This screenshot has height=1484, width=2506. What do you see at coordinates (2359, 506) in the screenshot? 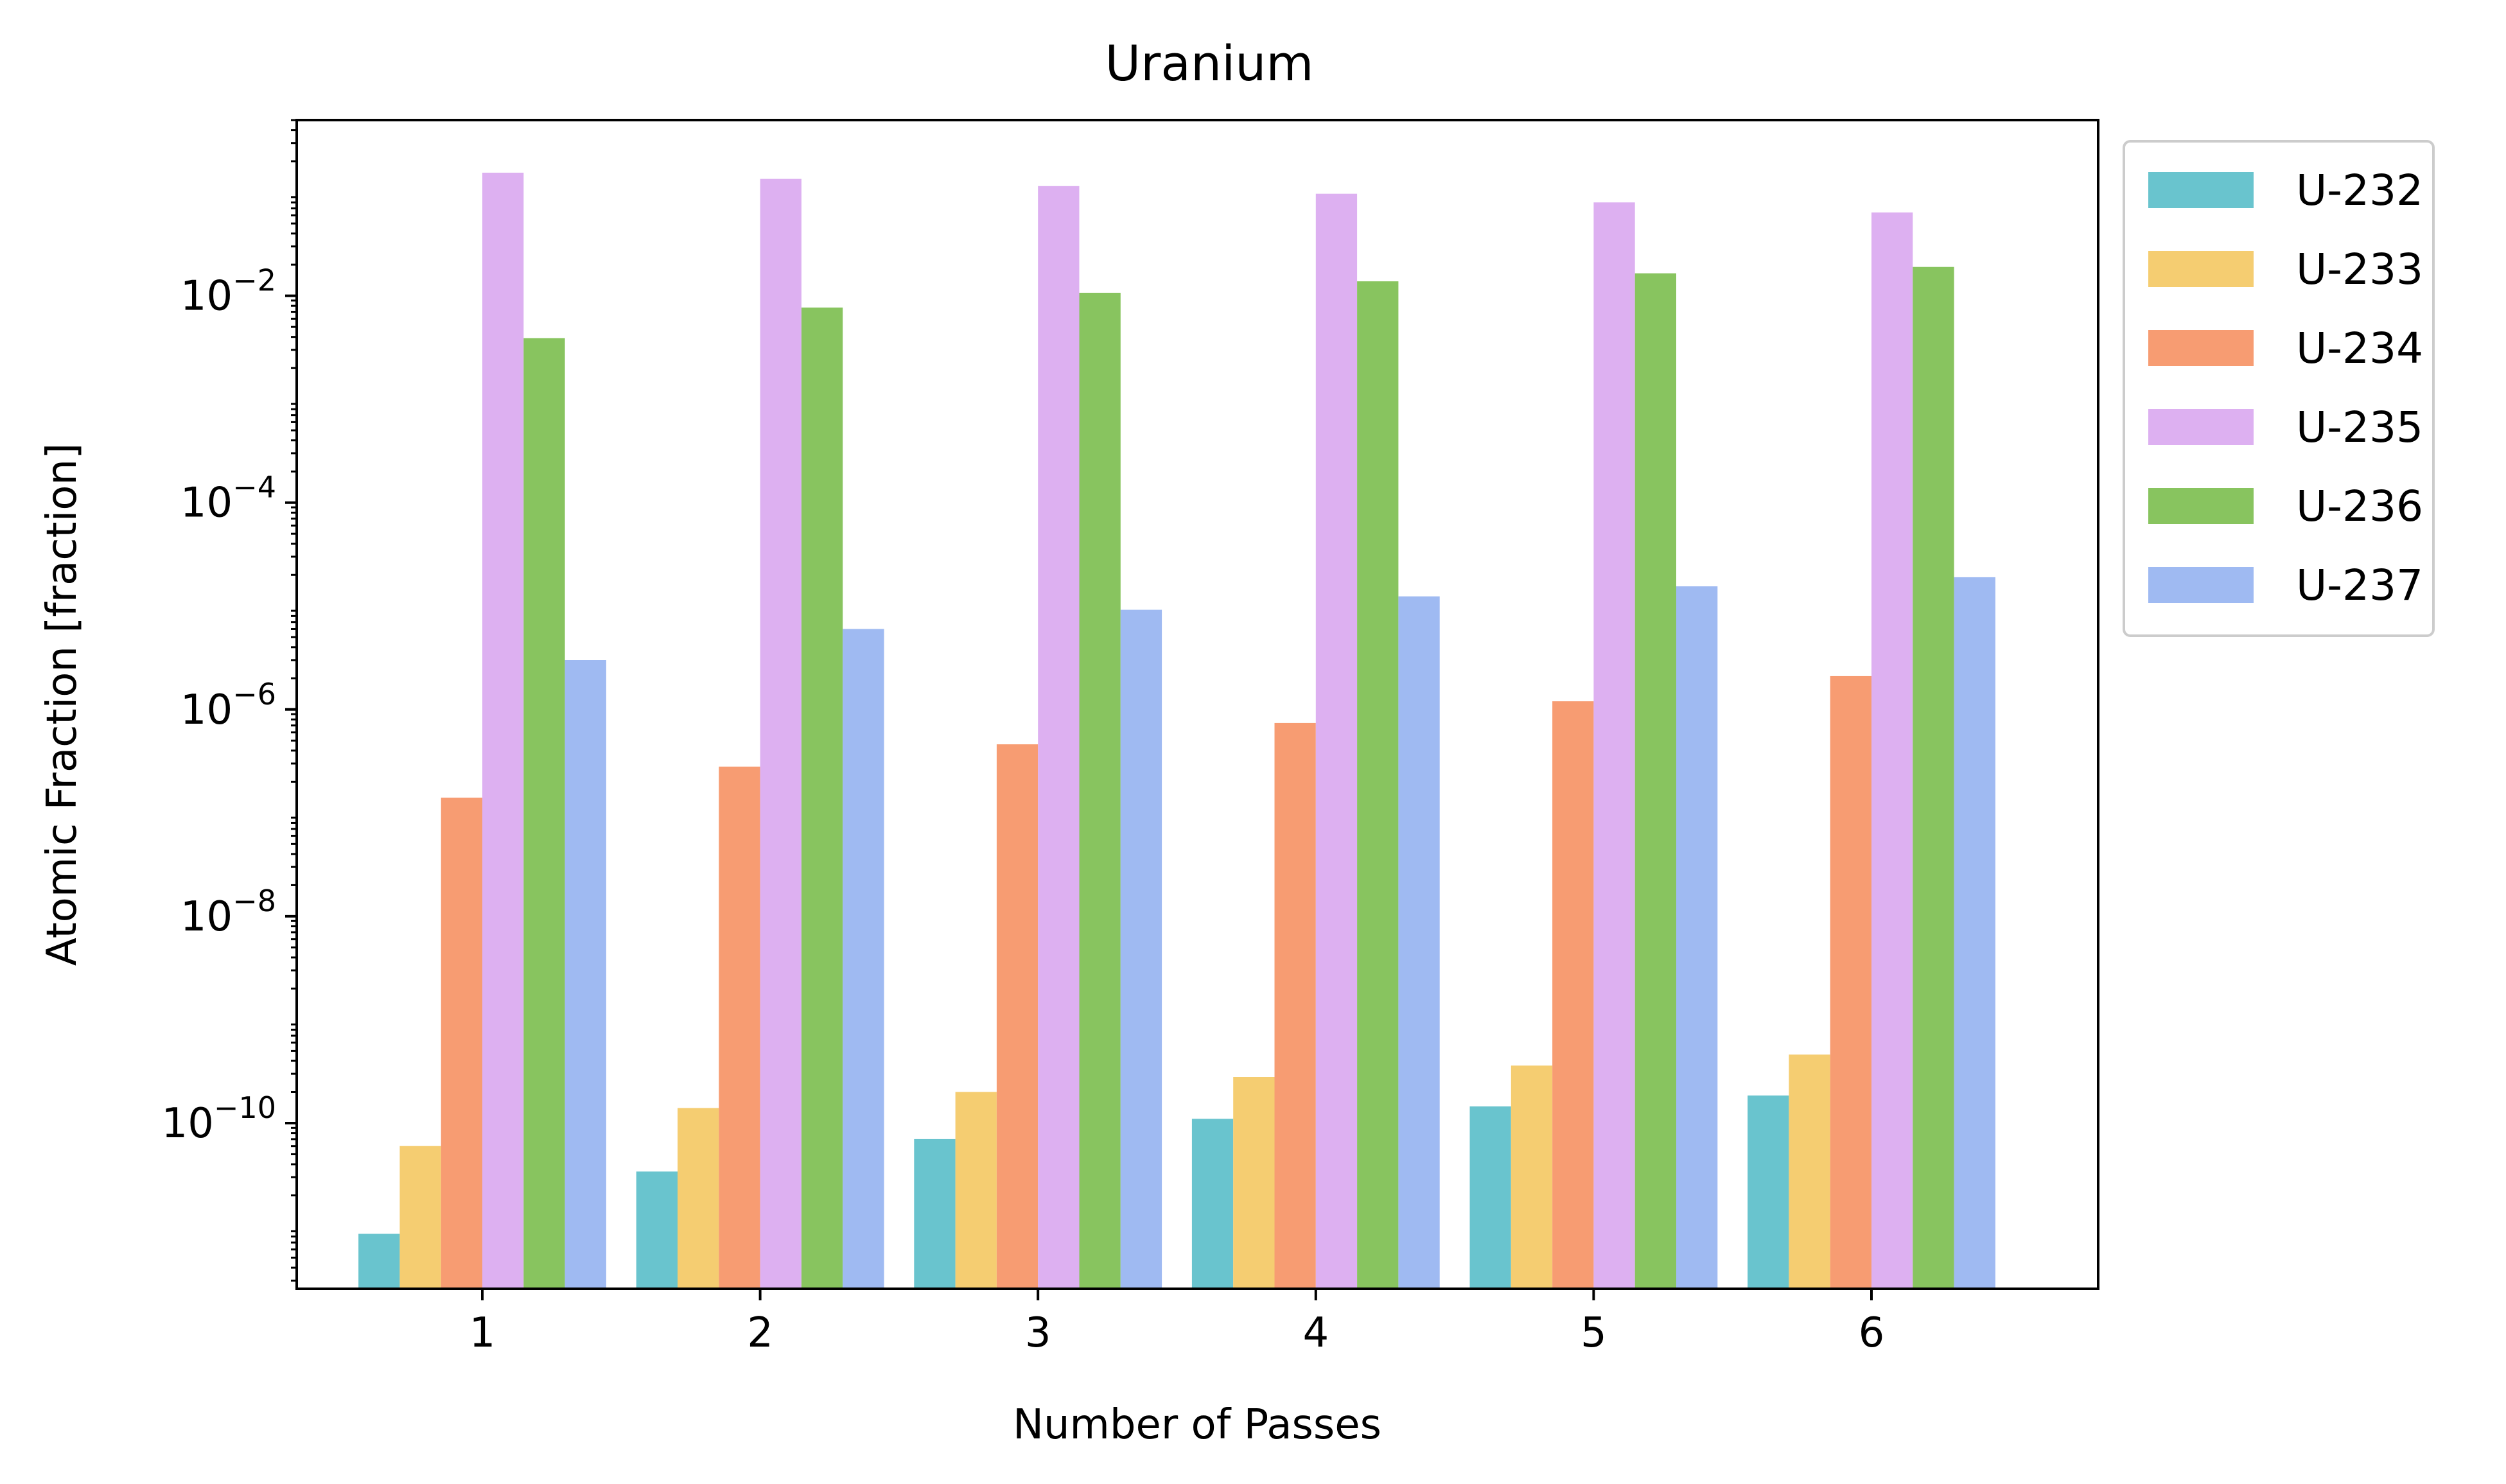
I see `legend-label-u-236: U-236` at bounding box center [2359, 506].